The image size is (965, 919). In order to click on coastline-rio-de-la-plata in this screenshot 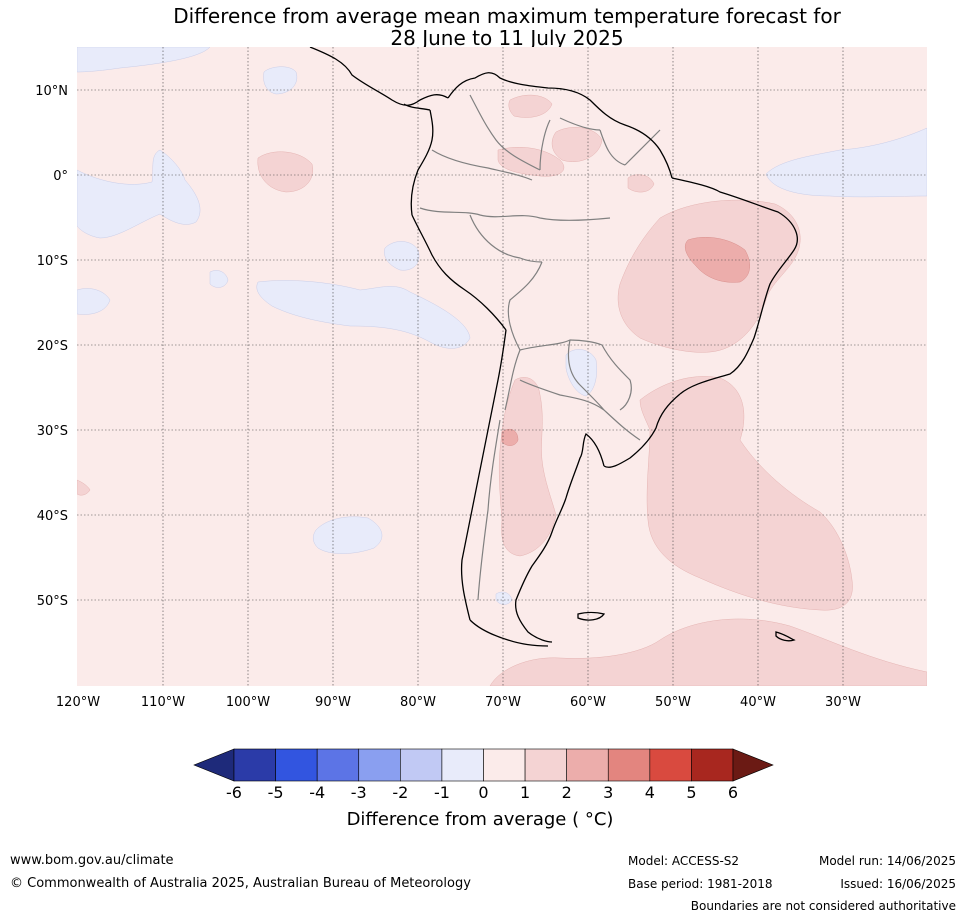, I will do `click(585, 466)`.